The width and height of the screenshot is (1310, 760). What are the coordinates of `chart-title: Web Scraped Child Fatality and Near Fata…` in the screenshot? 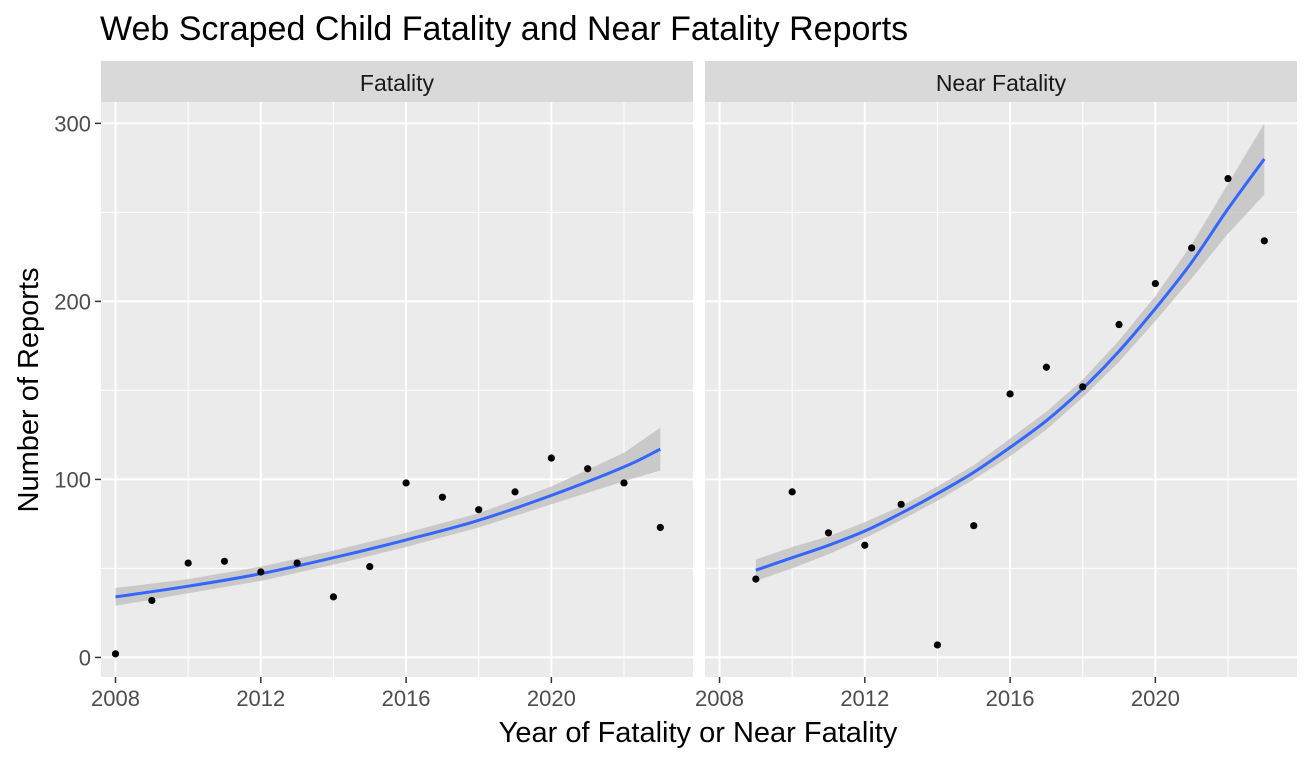 It's located at (504, 29).